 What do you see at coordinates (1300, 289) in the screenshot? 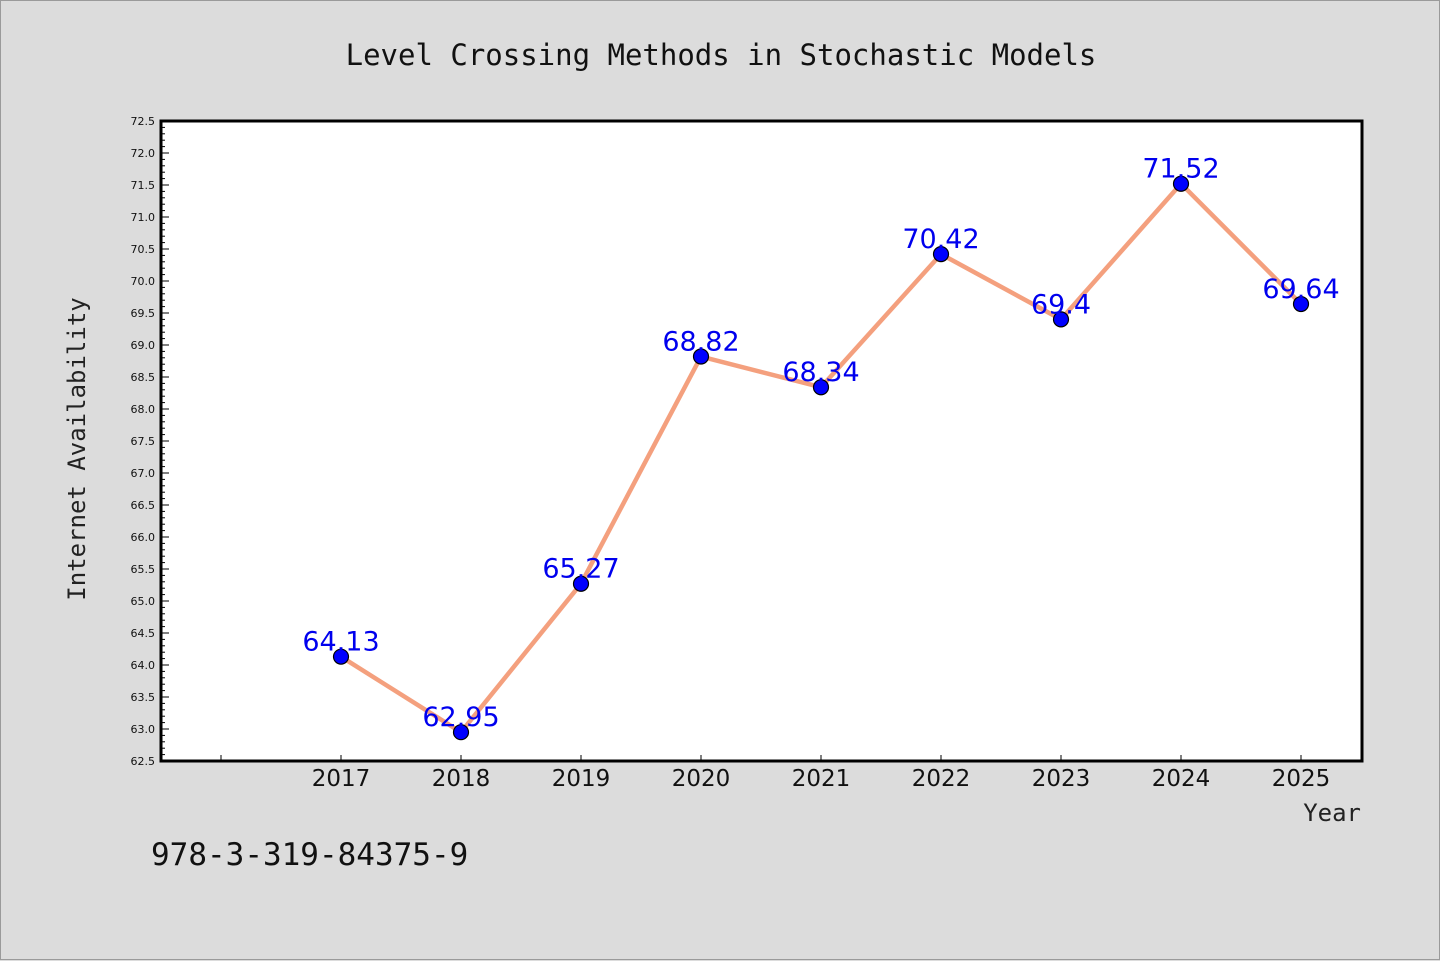
I see `data-label: 69.64` at bounding box center [1300, 289].